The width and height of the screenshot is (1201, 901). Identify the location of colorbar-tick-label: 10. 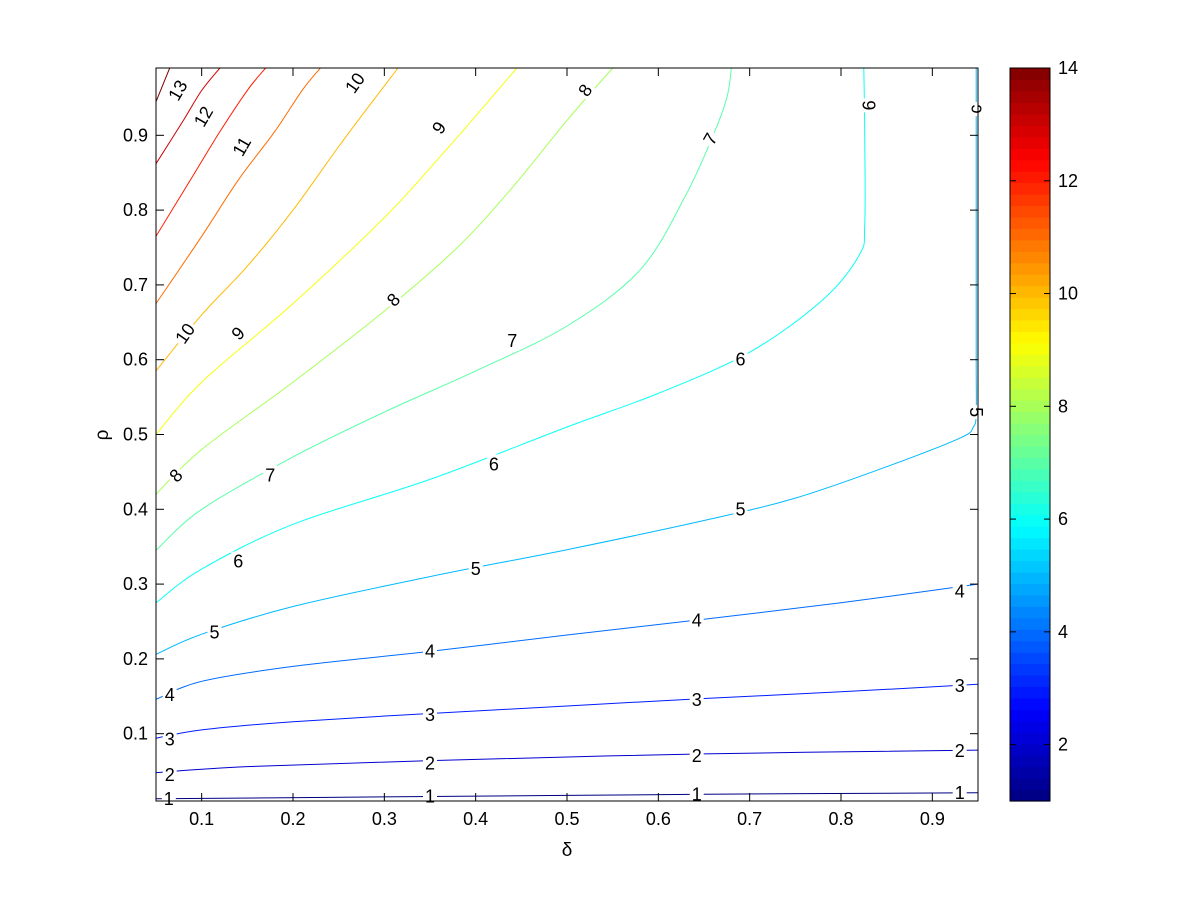
(1068, 294).